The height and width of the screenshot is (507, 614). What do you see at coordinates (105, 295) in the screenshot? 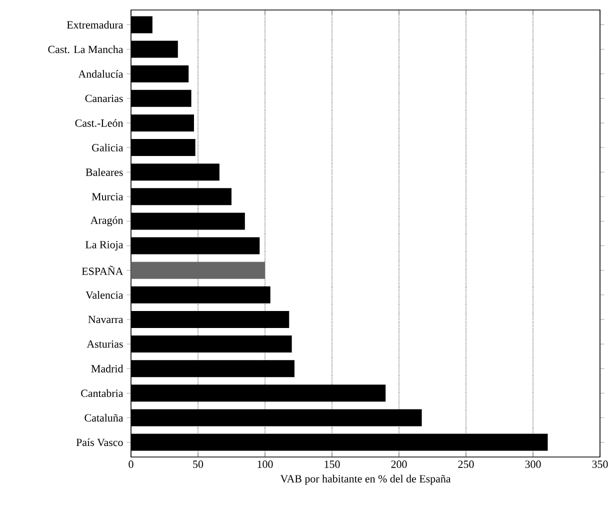
I see `y-tick-label: Valencia` at bounding box center [105, 295].